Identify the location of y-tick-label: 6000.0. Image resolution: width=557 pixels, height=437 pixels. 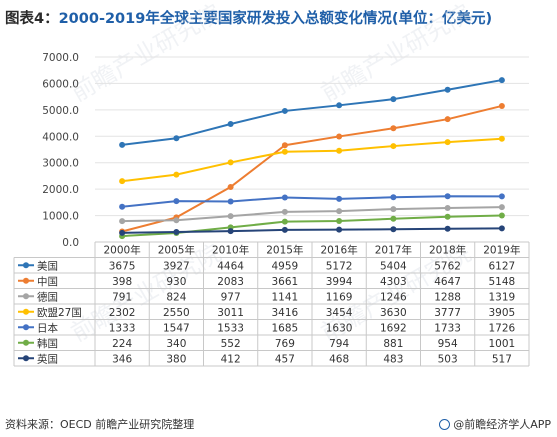
(60, 84).